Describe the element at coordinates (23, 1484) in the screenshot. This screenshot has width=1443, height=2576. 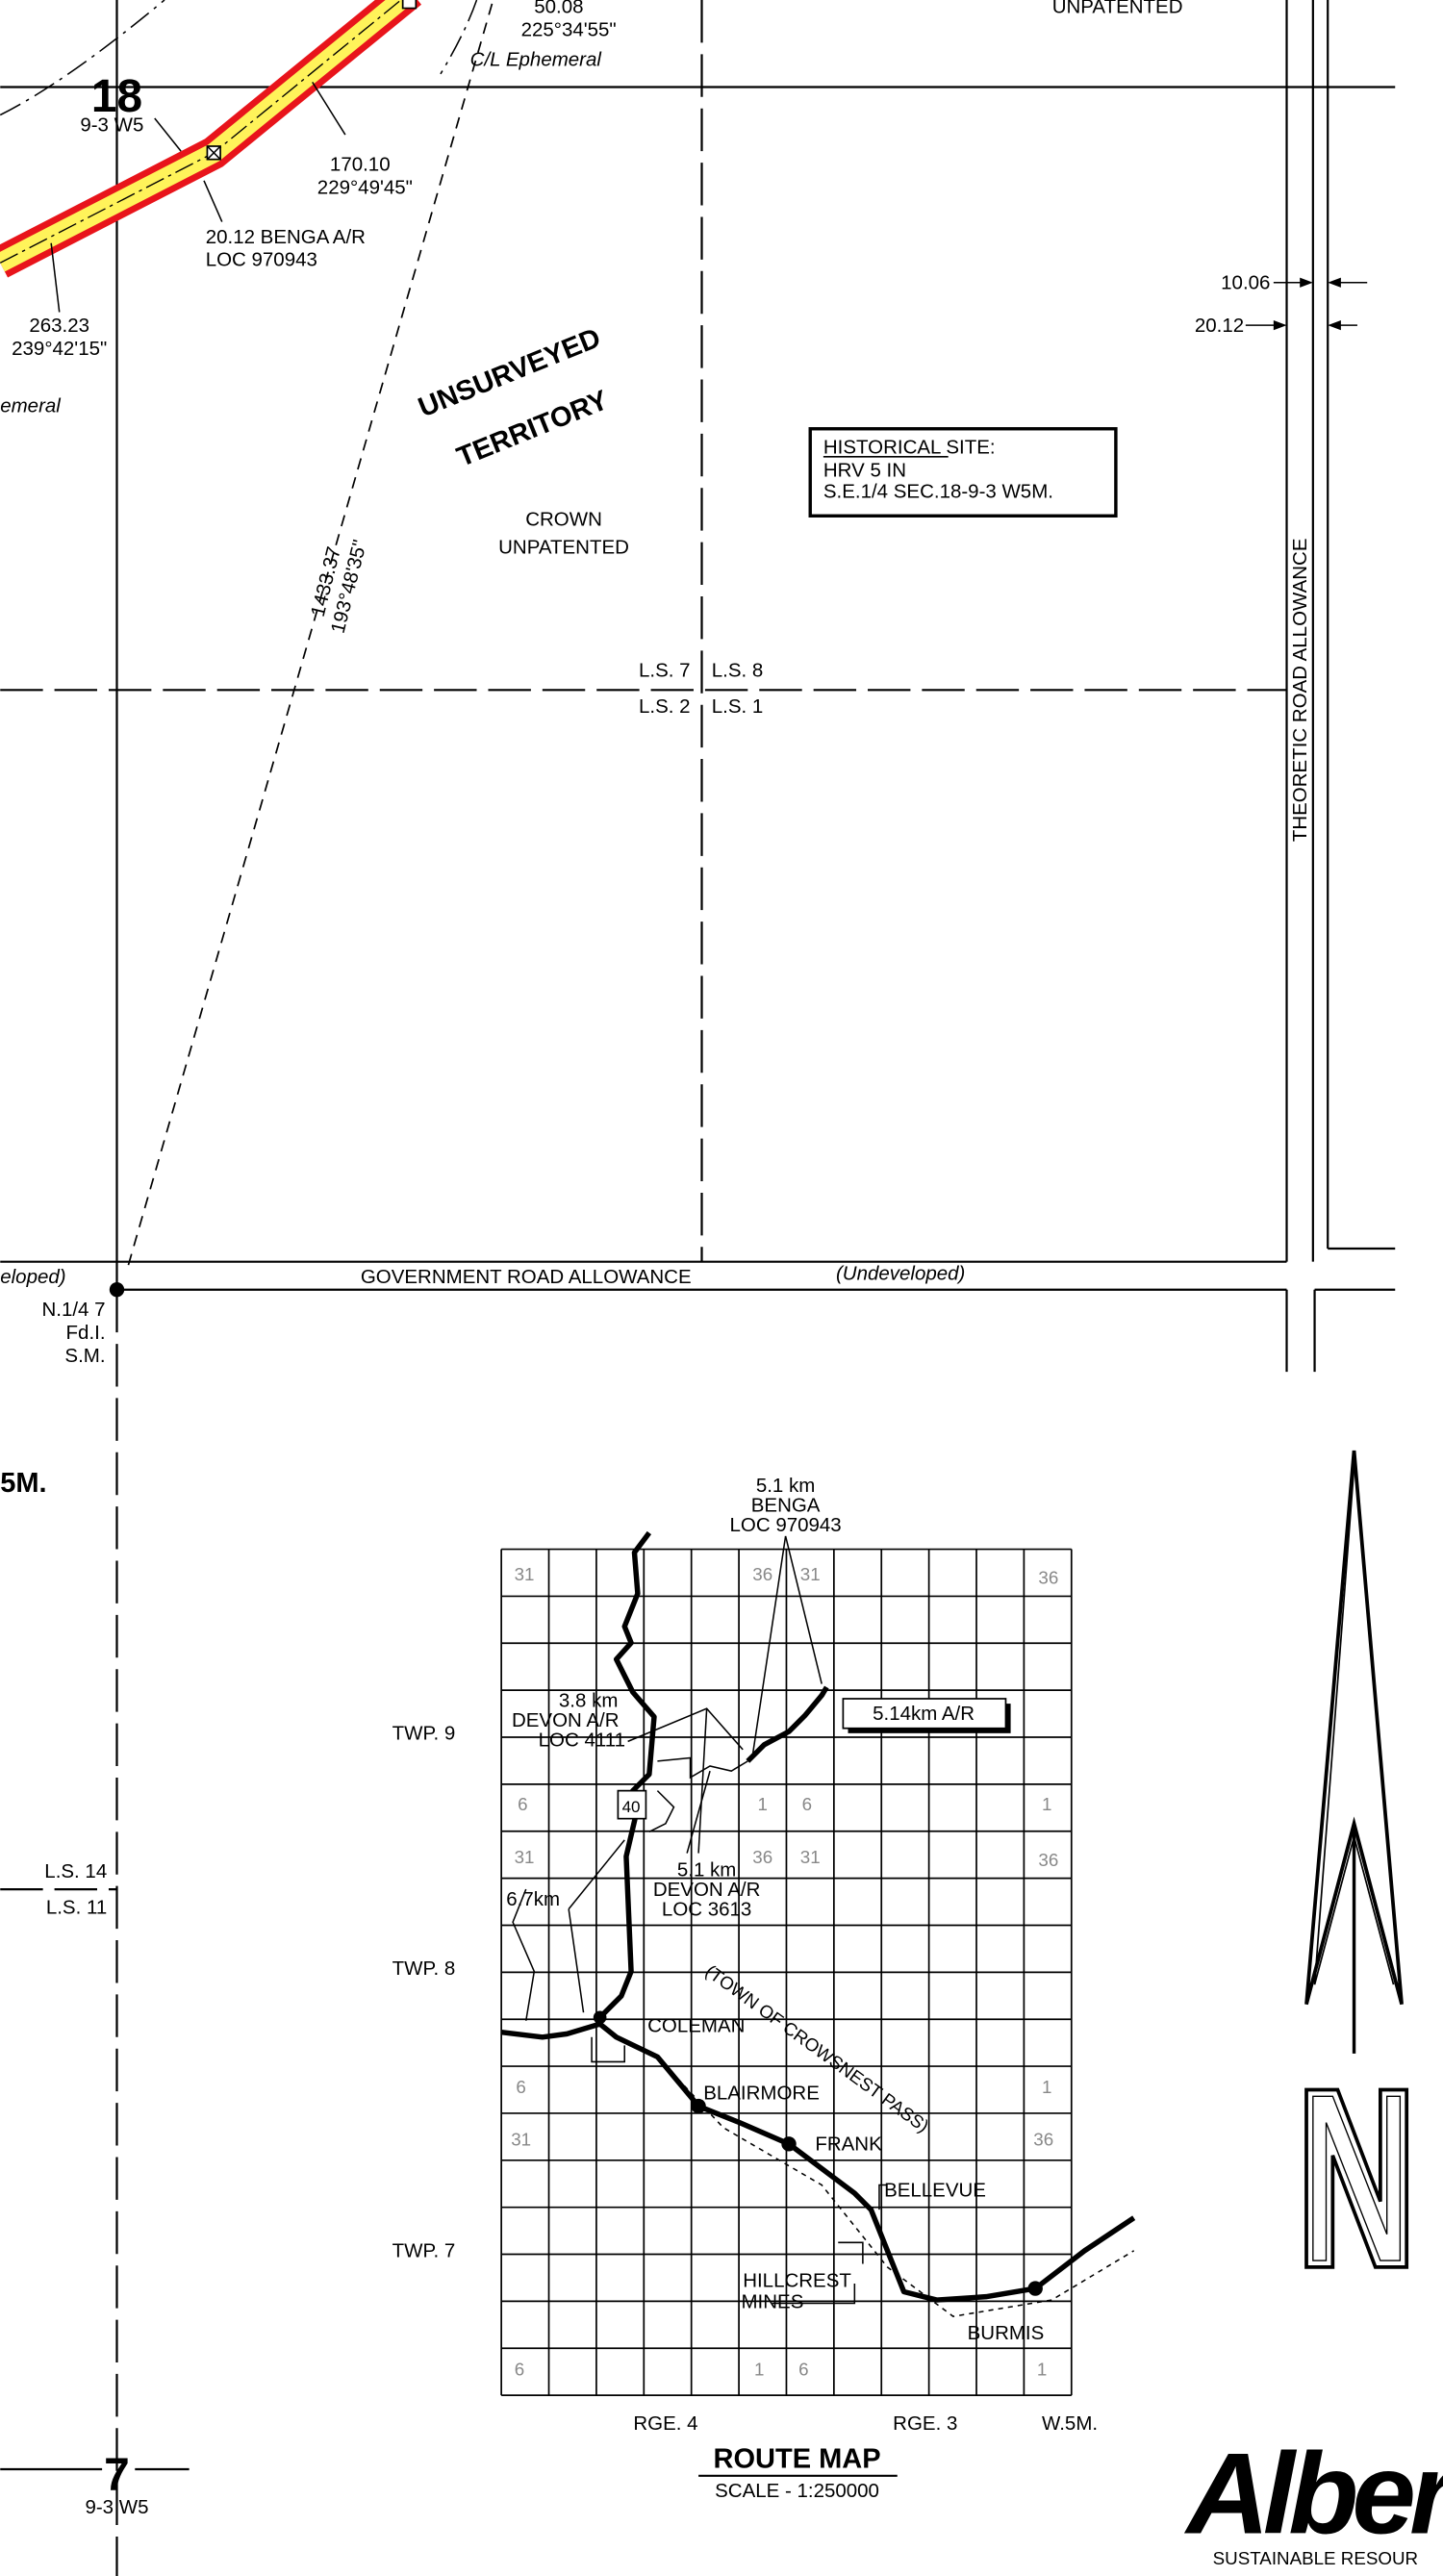
I see `label: 5M.` at that location.